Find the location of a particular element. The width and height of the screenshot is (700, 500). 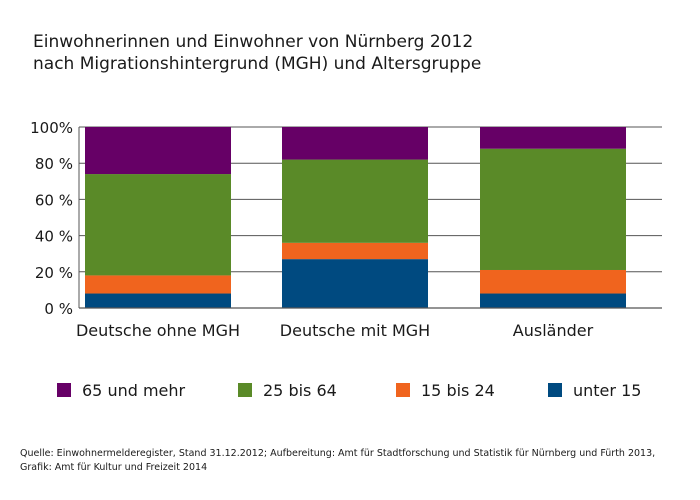

y-tick-label: 0 % is located at coordinates (58, 309).